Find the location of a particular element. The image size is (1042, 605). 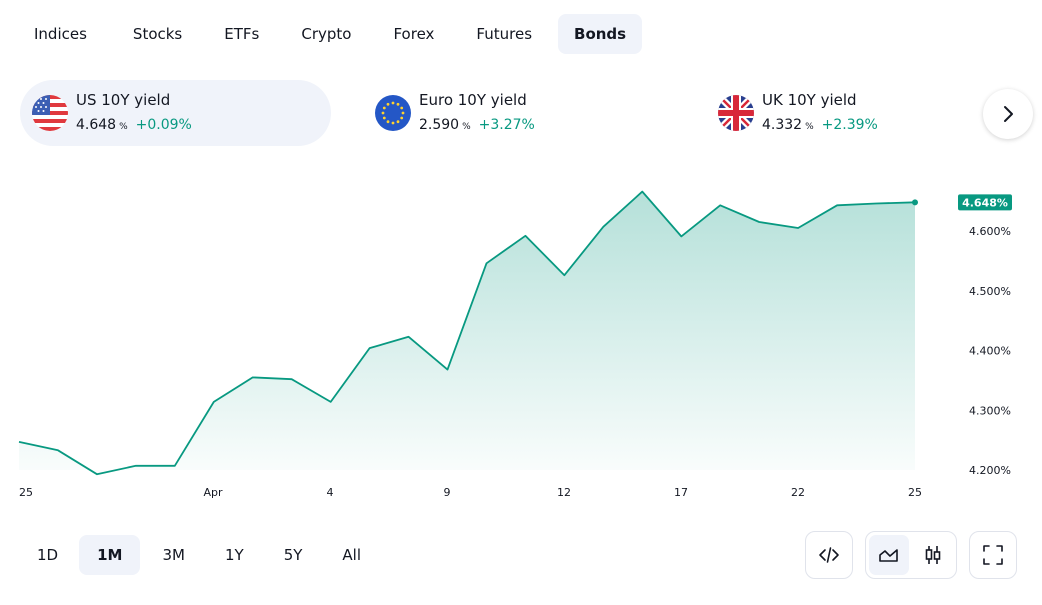

ticker-change: +3.27% is located at coordinates (506, 124).